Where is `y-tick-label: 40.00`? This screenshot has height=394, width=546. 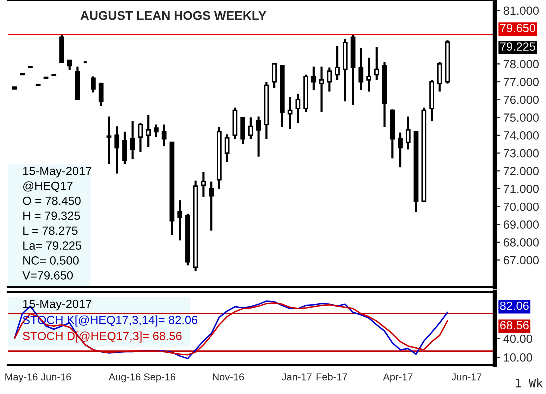 y-tick-label: 40.00 is located at coordinates (518, 339).